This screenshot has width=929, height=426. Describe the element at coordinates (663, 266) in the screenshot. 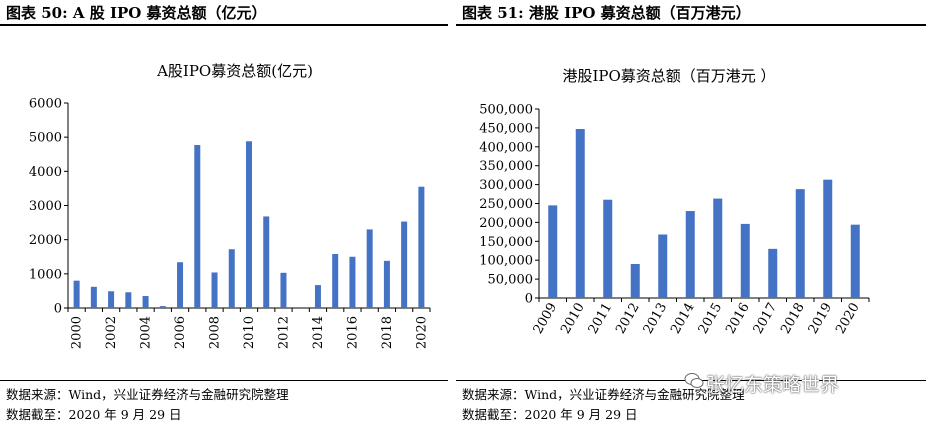

I see `hk-bar-2013` at that location.